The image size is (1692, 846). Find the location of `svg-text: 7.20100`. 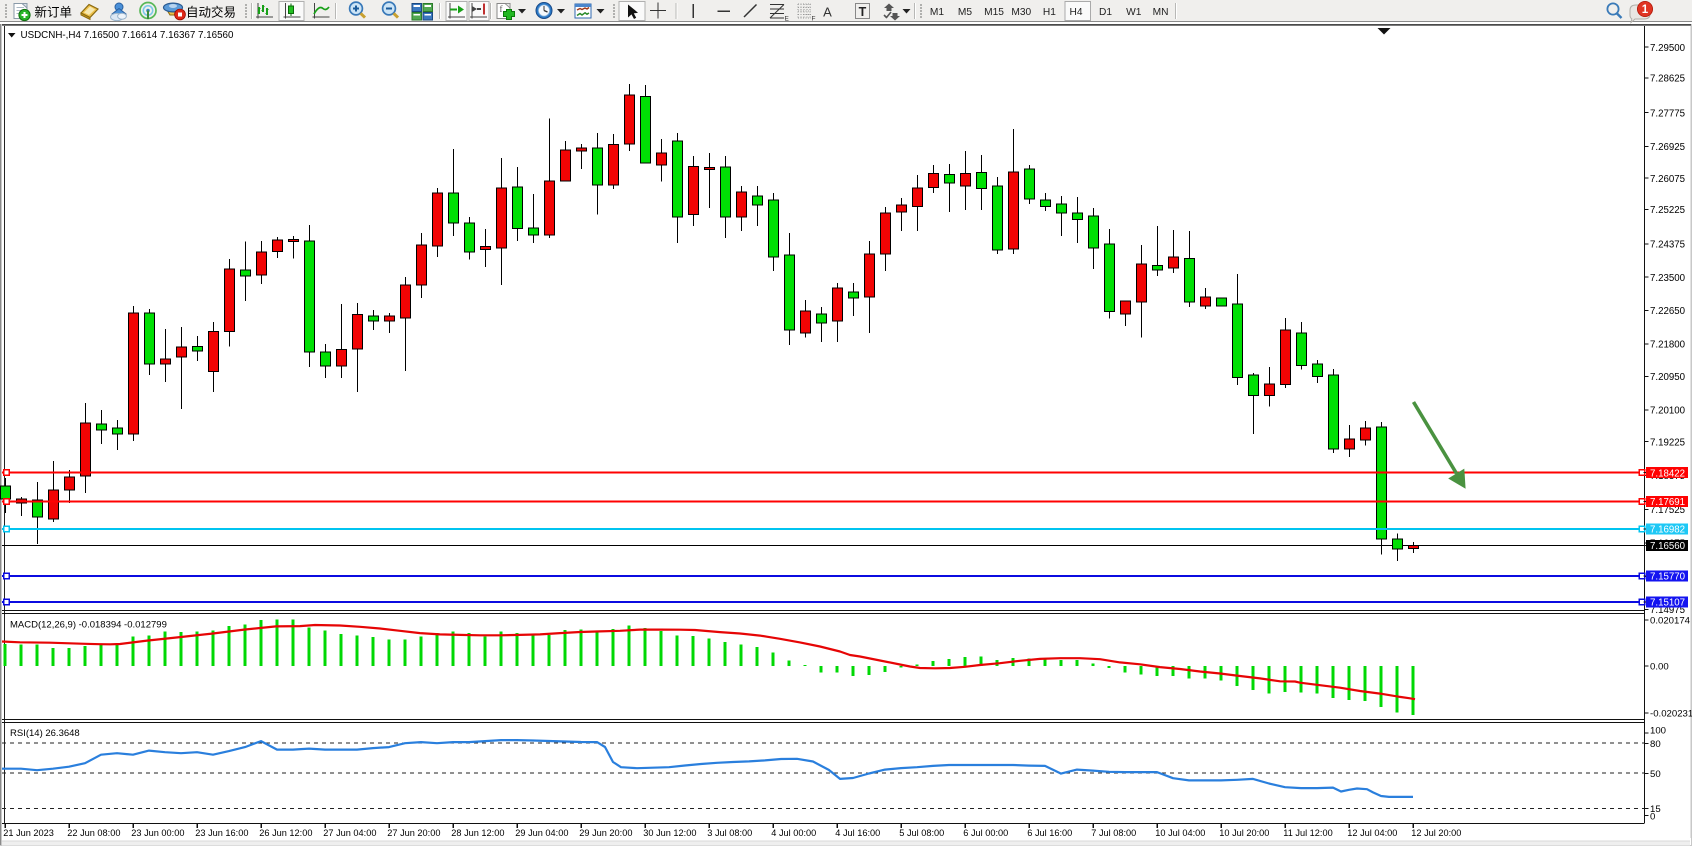

svg-text: 7.20100 is located at coordinates (1668, 411).